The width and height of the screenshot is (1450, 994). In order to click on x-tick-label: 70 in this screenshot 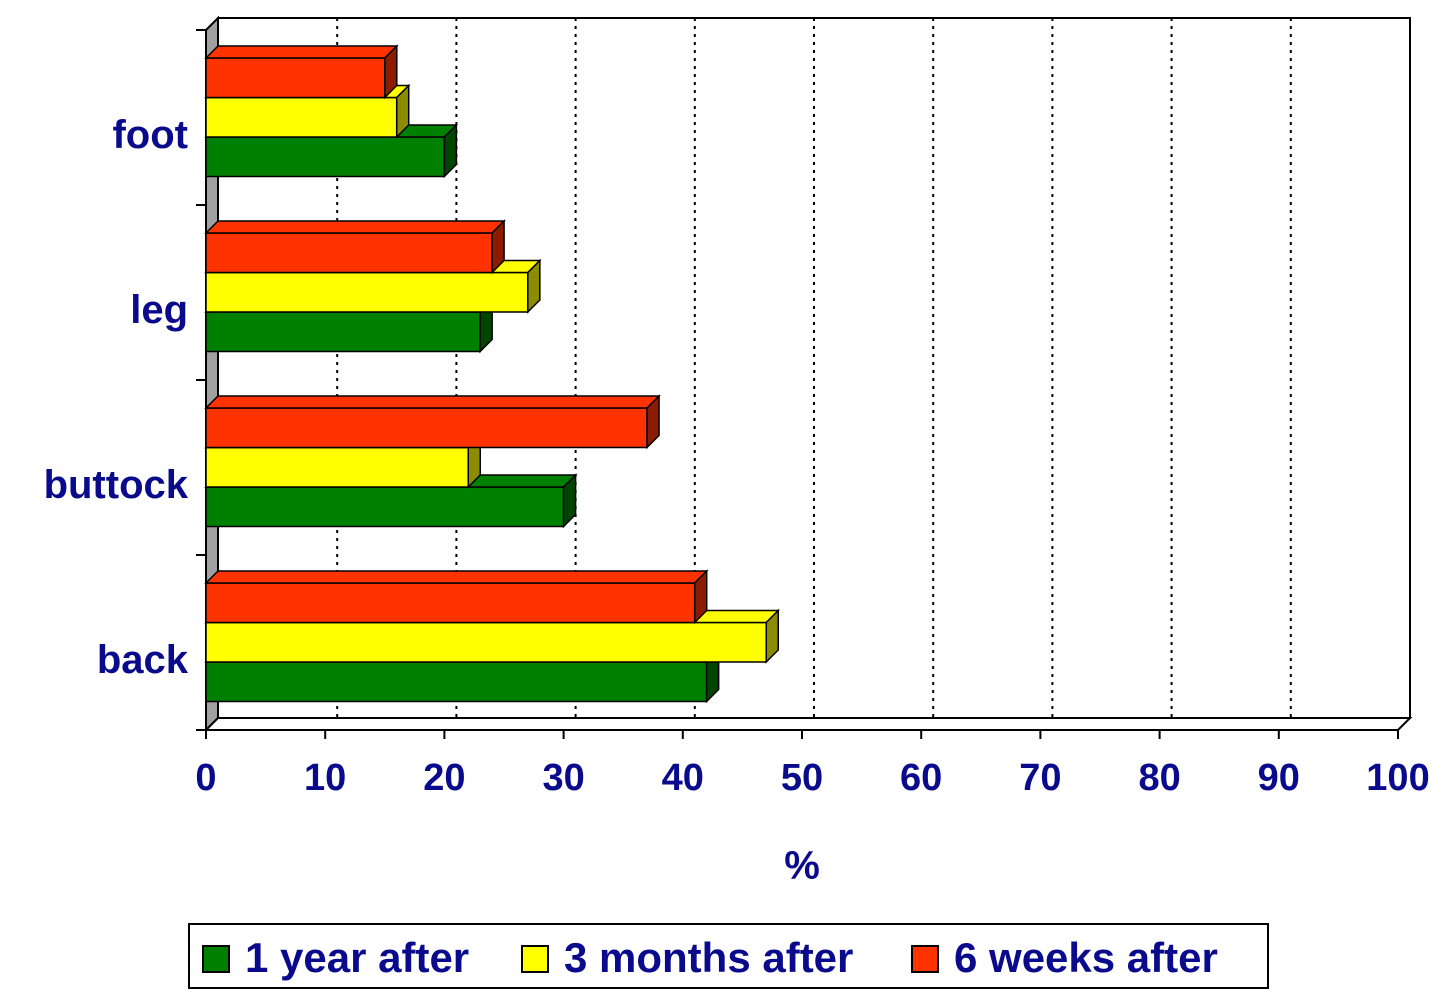, I will do `click(1040, 778)`.